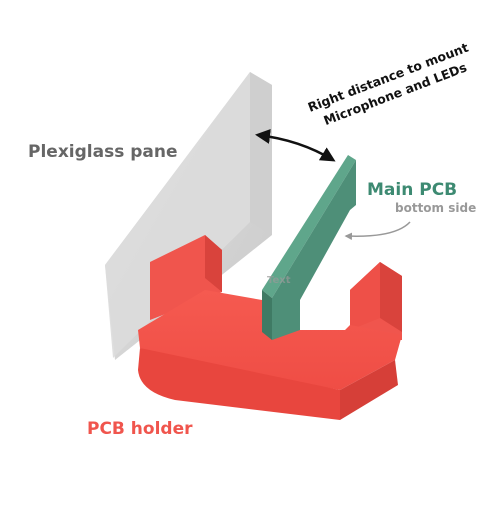 The height and width of the screenshot is (505, 500). What do you see at coordinates (377, 230) in the screenshot?
I see `bottom-side-pointer` at bounding box center [377, 230].